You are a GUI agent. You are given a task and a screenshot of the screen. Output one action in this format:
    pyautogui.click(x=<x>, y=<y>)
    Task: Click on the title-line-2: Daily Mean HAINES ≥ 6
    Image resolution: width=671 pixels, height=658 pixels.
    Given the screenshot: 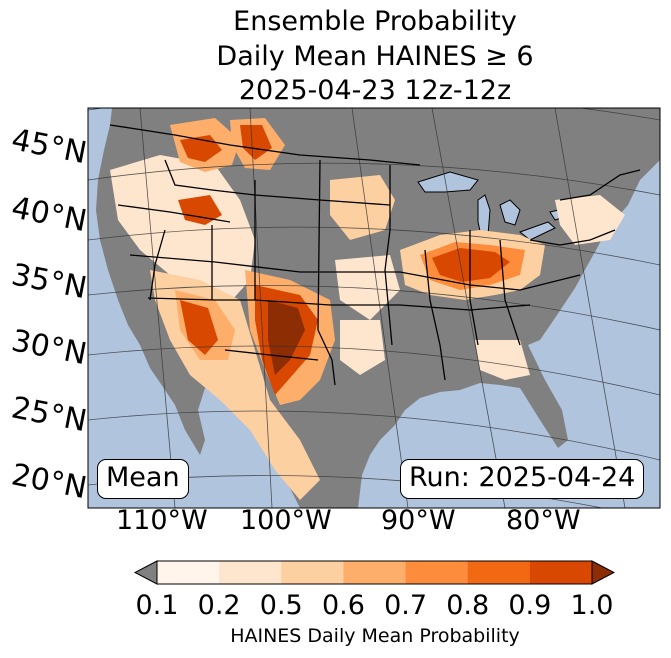 What is the action you would take?
    pyautogui.click(x=375, y=56)
    